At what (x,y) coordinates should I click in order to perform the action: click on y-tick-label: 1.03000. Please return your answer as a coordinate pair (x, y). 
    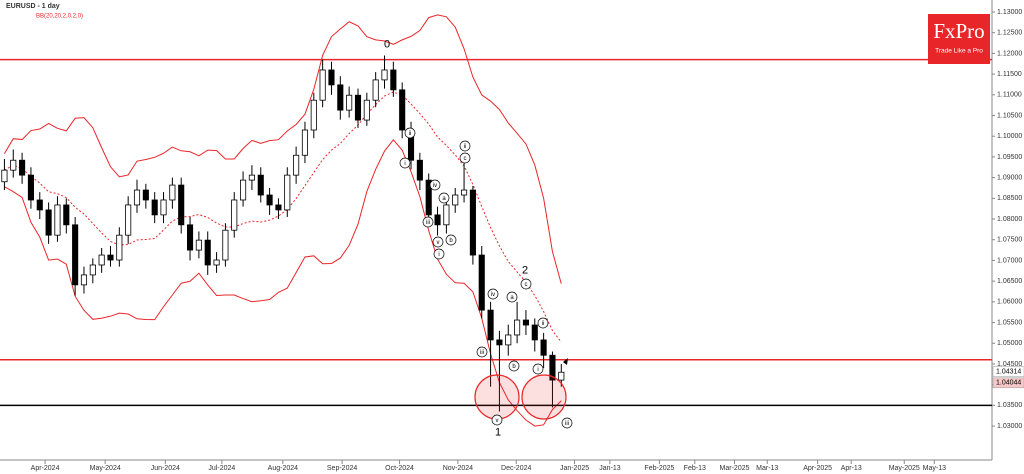
    Looking at the image, I should click on (1009, 426).